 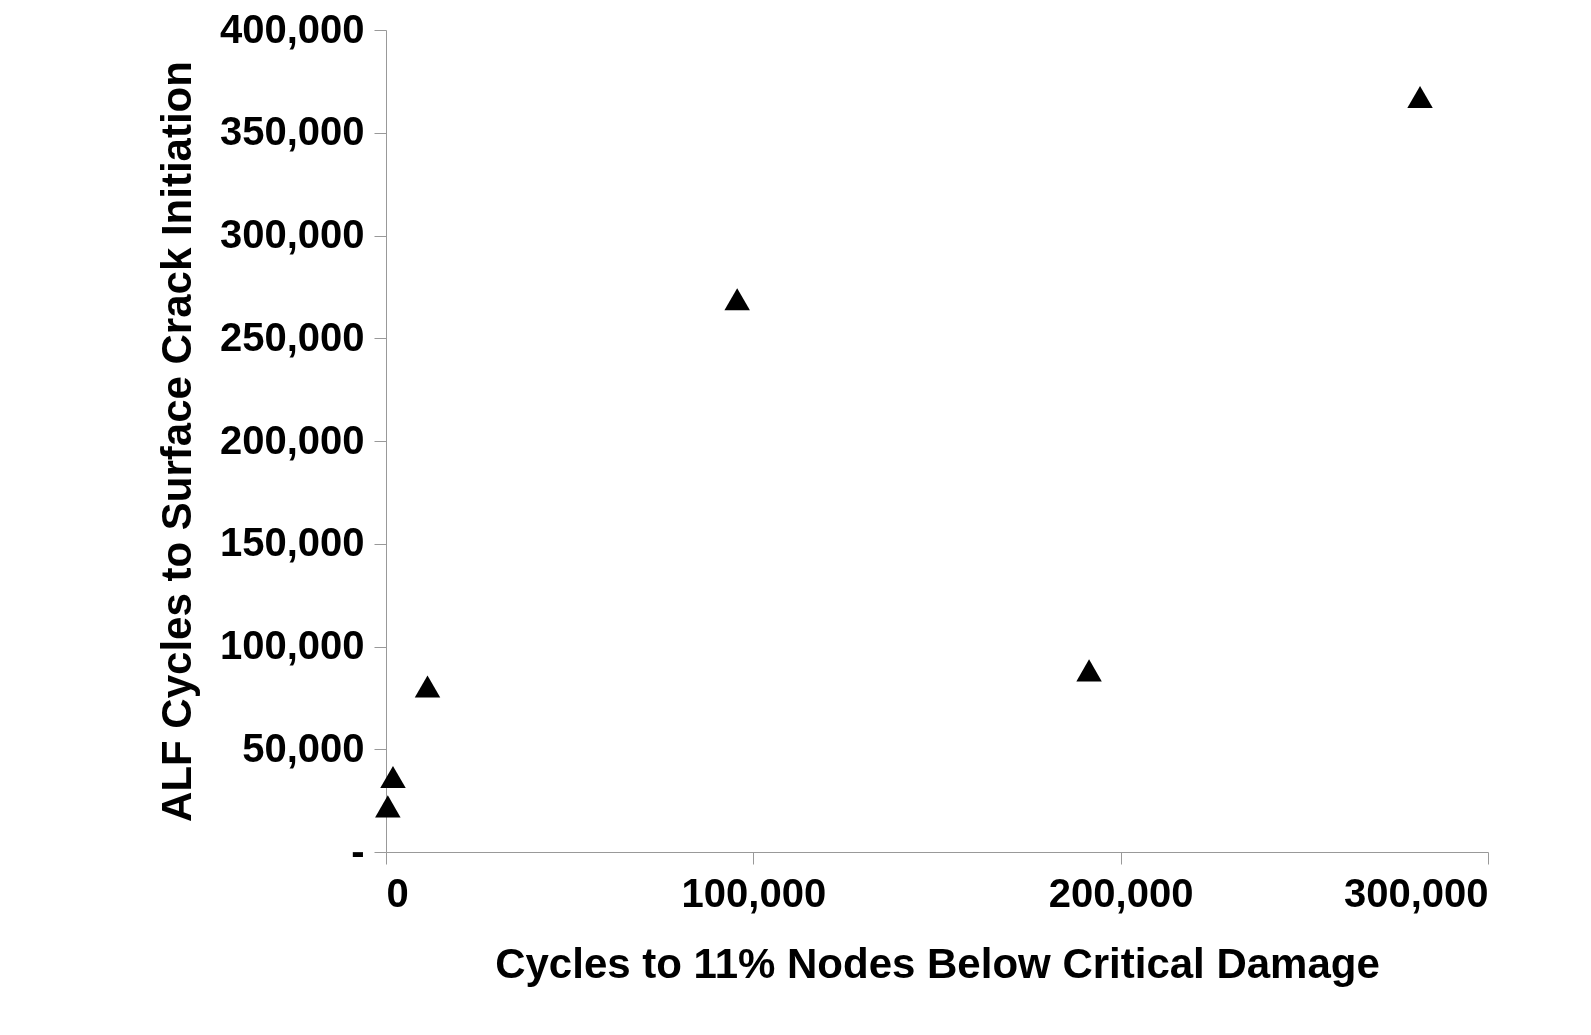 I want to click on y-tick-label: 100,000, so click(x=292, y=645).